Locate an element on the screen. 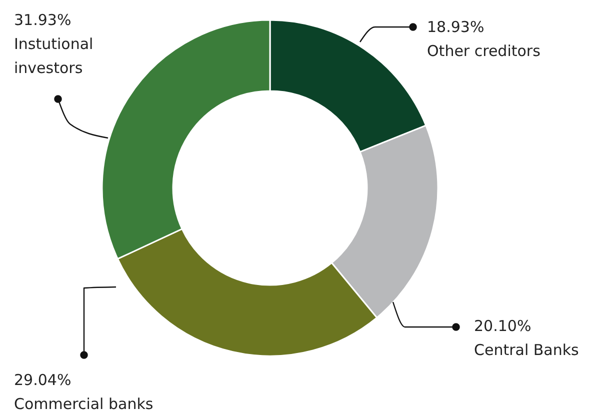 This screenshot has width=609, height=415. slice-label: Instutional investors is located at coordinates (54, 56).